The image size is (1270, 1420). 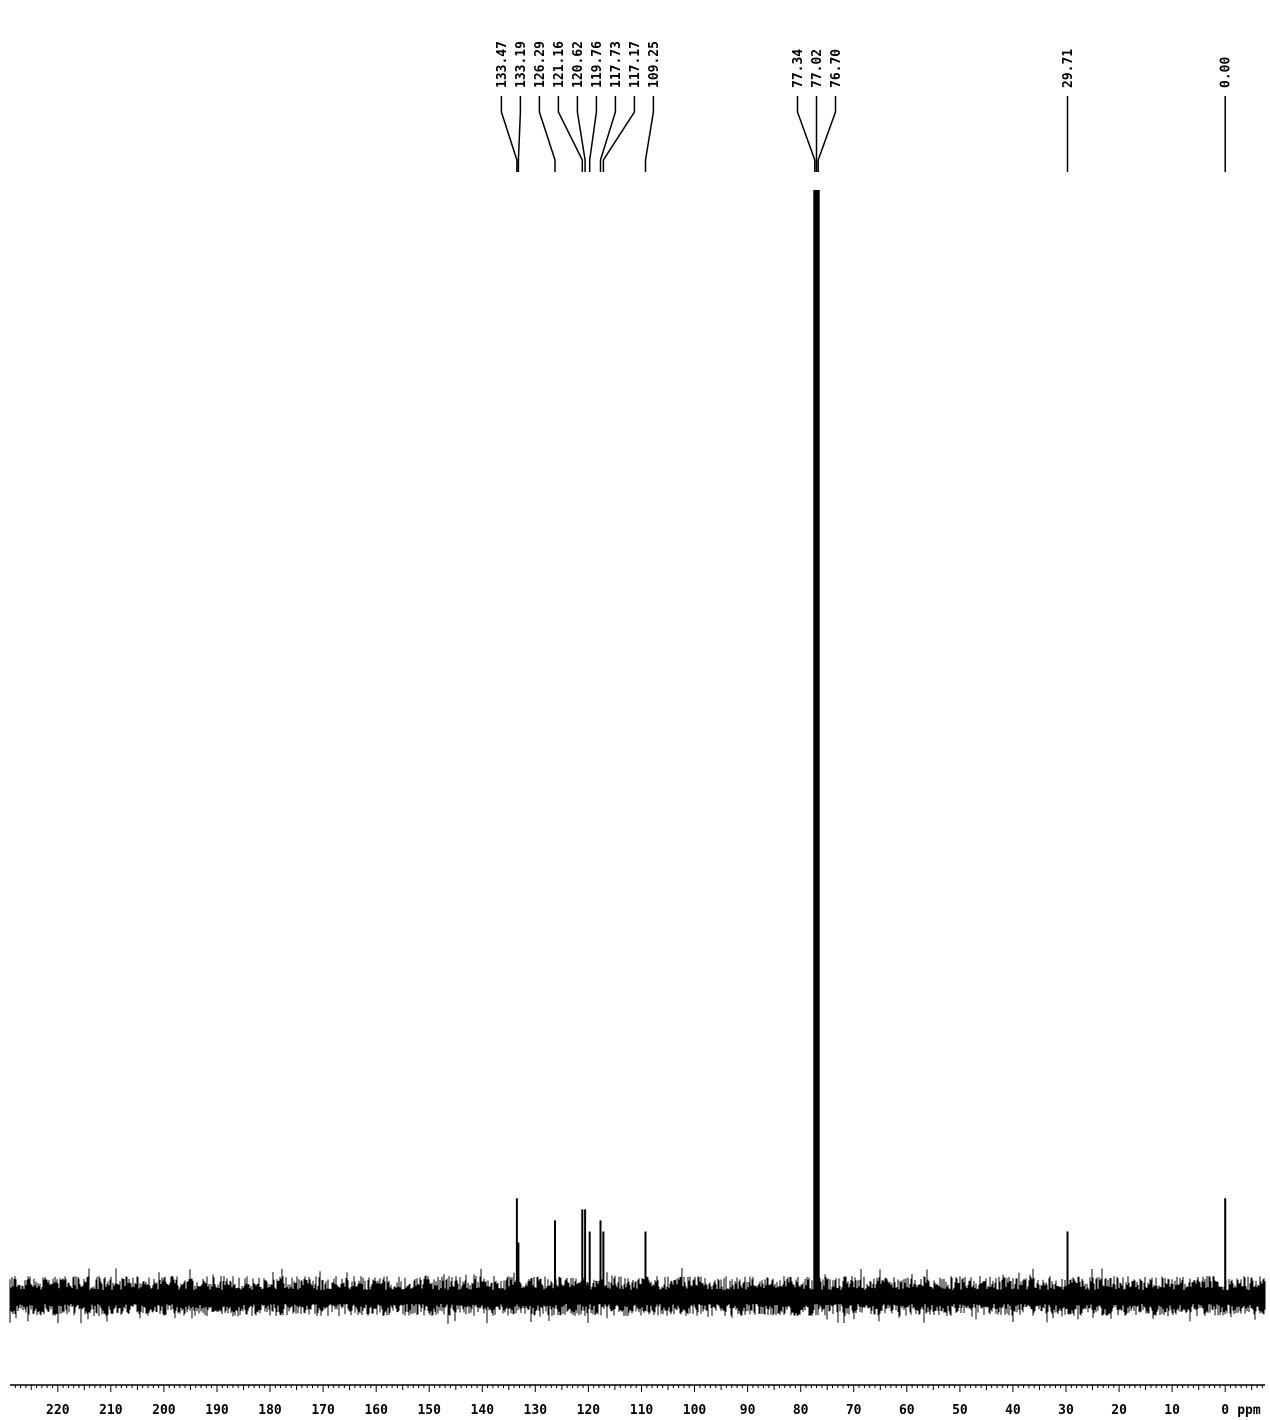 I want to click on tick-label: 50, so click(x=960, y=1410).